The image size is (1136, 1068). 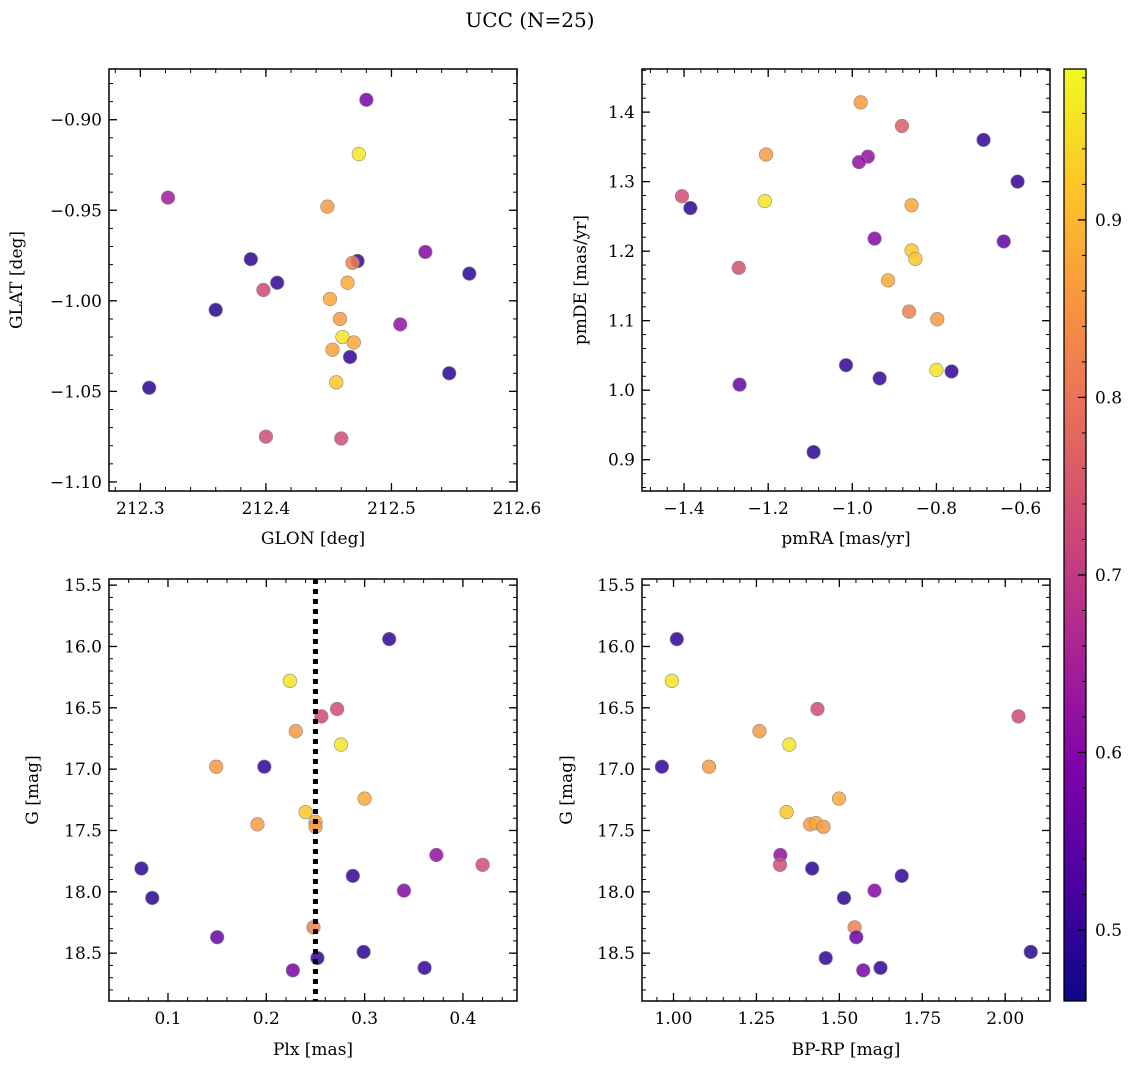 What do you see at coordinates (852, 509) in the screenshot?
I see `x-tick-label: −1.0` at bounding box center [852, 509].